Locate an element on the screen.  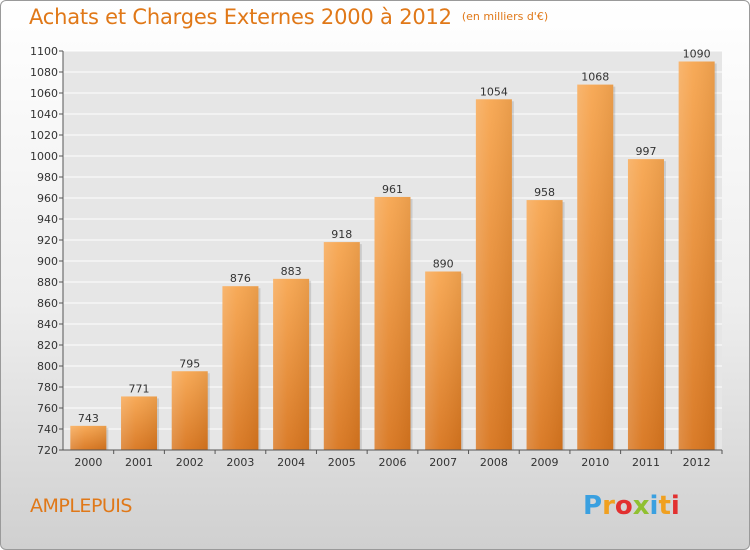
x-tick-label: 2005 is located at coordinates (342, 462).